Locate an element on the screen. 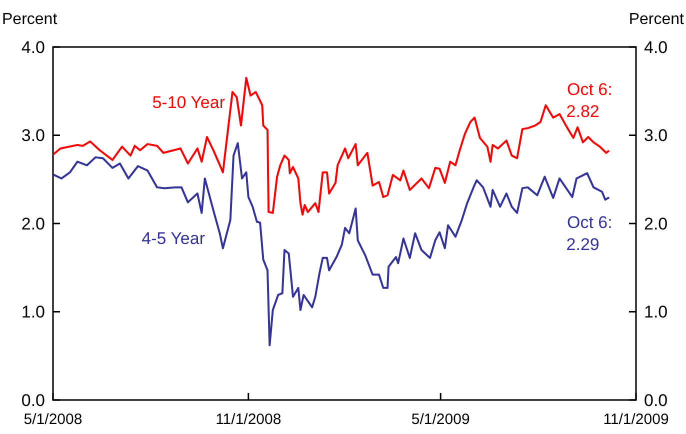 The width and height of the screenshot is (686, 434). y2-tick-label: 0.0 is located at coordinates (656, 400).